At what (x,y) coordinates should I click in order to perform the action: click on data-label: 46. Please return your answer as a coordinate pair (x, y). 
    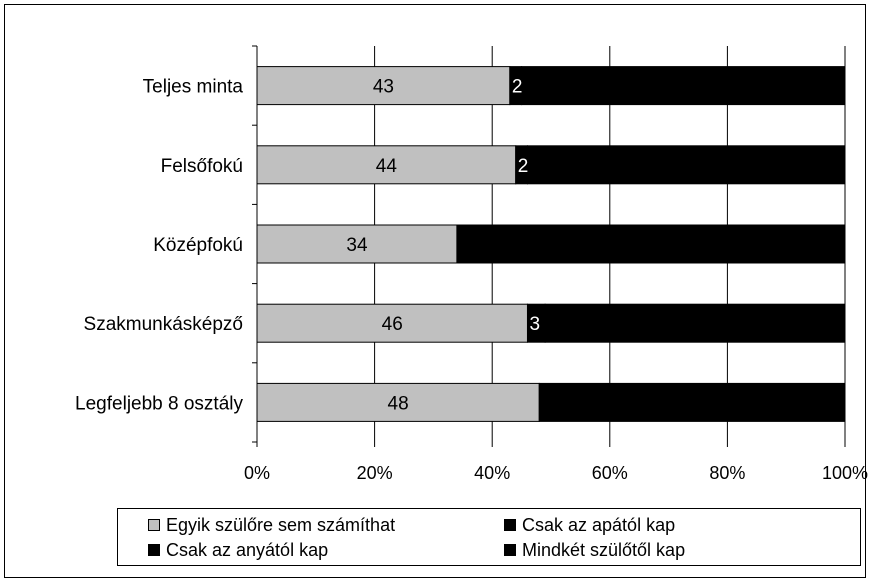
    Looking at the image, I should click on (392, 324).